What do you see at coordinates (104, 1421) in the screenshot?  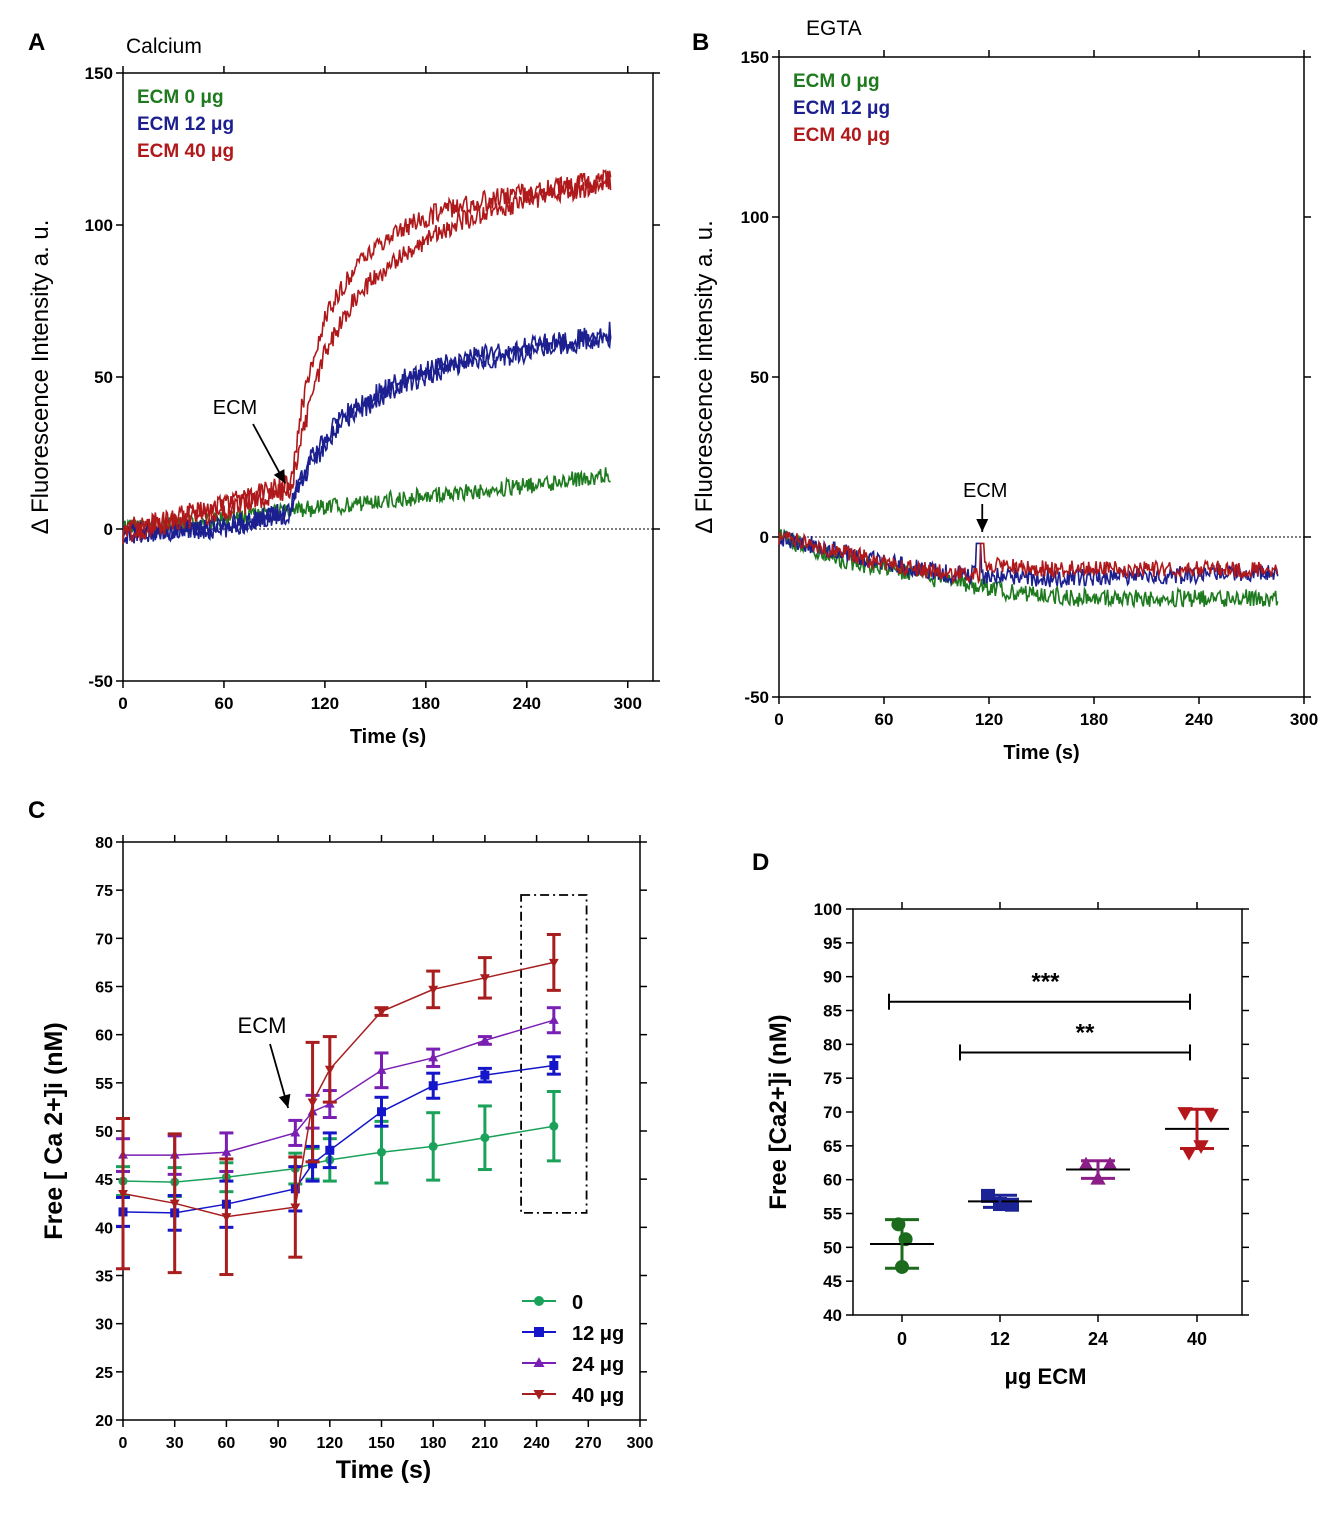 I see `y-tick-label: 20` at bounding box center [104, 1421].